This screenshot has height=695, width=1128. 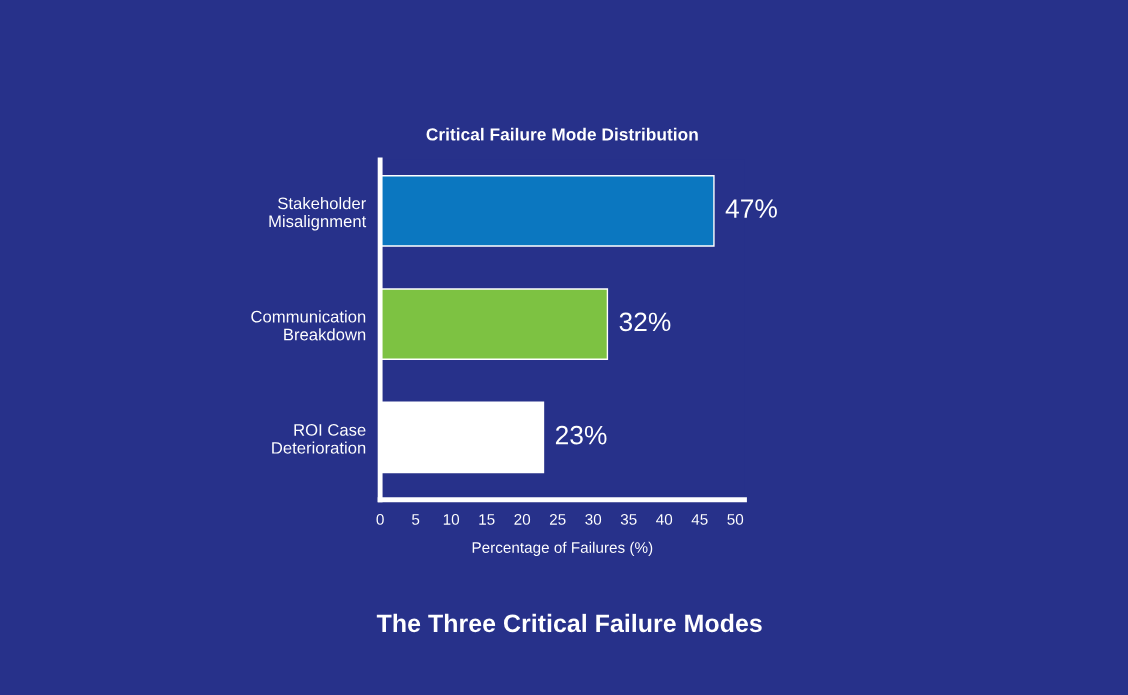 I want to click on x-tick-label: 10, so click(x=451, y=519).